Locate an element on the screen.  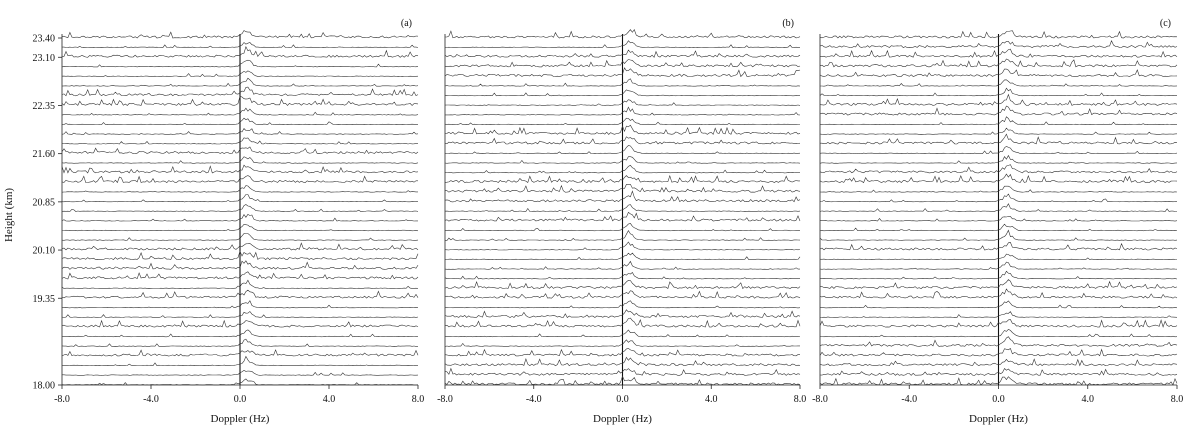
y-tick-label: 18.00 is located at coordinates (44, 386).